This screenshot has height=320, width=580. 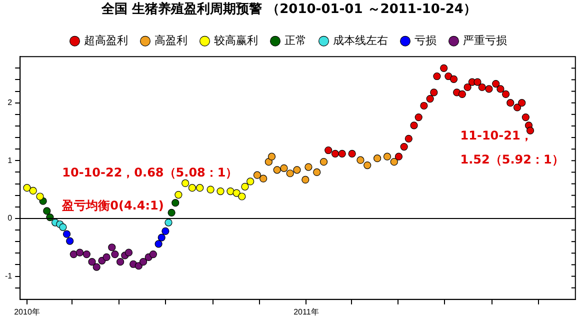 What do you see at coordinates (10, 103) in the screenshot?
I see `y-tick-label: 2` at bounding box center [10, 103].